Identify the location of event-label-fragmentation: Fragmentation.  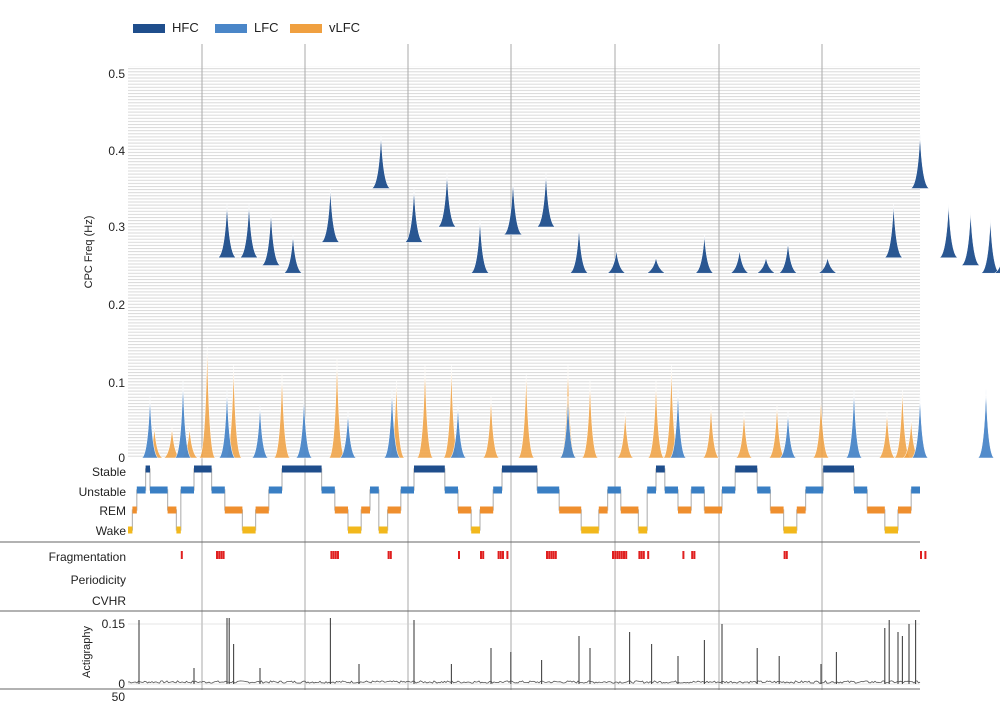
(87, 557).